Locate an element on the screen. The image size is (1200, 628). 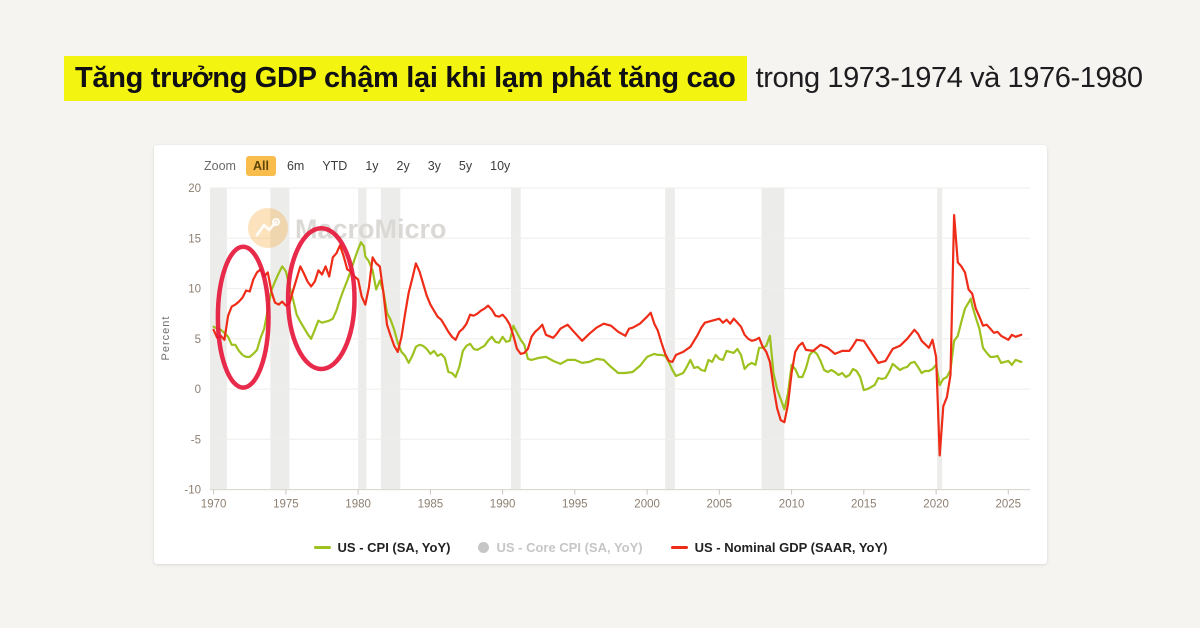
macromicro-watermark: MacroMicro is located at coordinates (347, 228).